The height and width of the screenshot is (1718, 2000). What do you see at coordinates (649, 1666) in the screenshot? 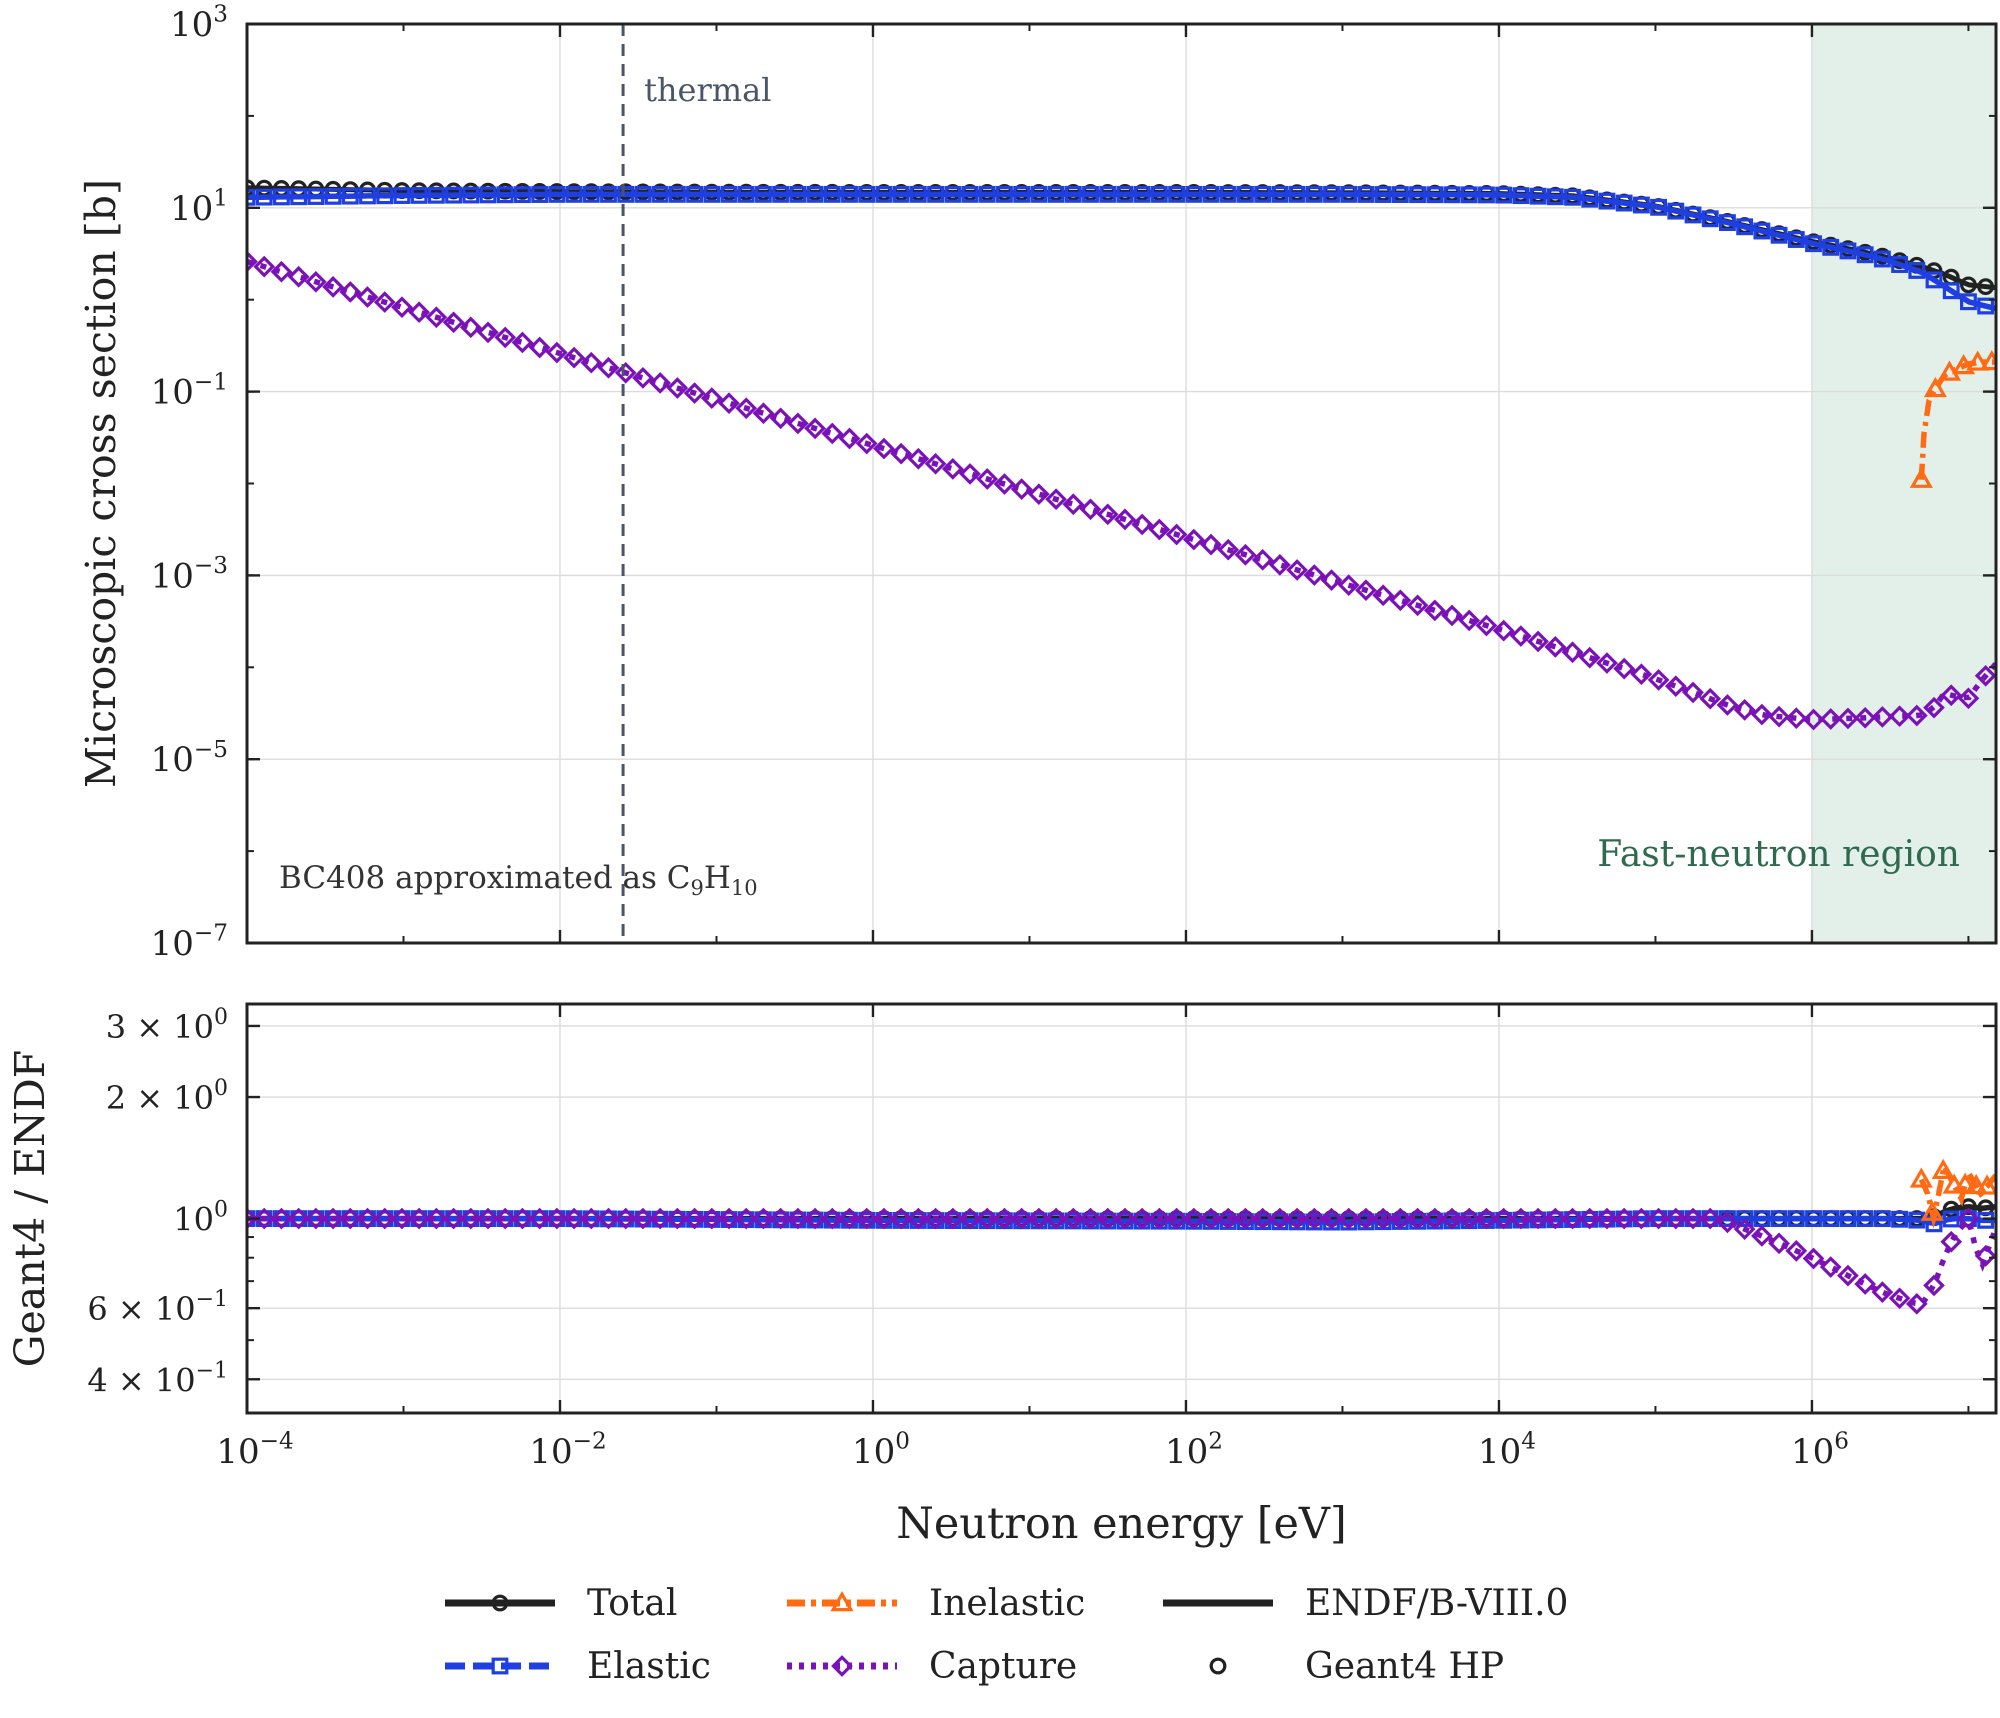
I see `legend-label: Elastic` at bounding box center [649, 1666].